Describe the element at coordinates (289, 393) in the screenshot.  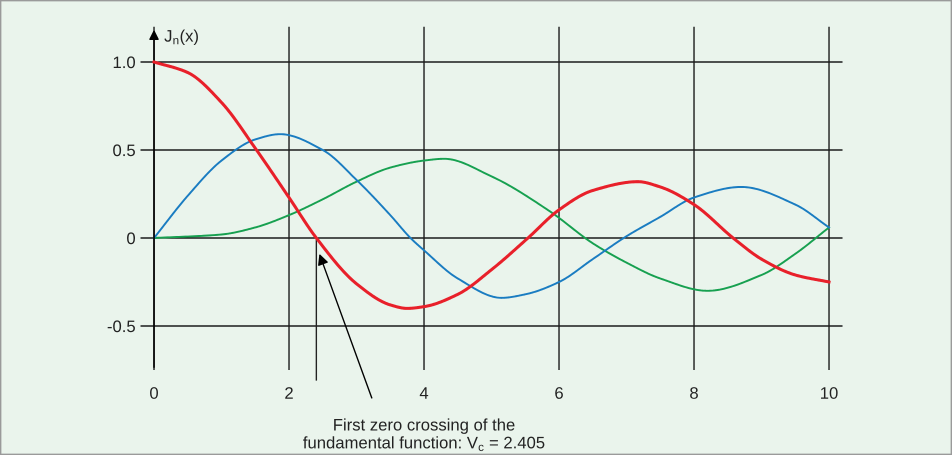
I see `x-tick-label: 2` at that location.